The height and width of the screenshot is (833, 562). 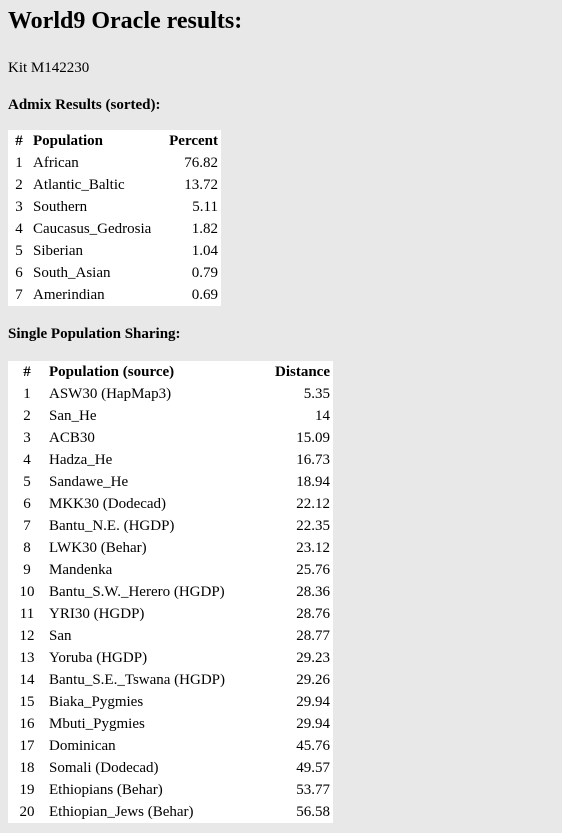 I want to click on population-name: Bantu_N.E. (HGDP), so click(x=112, y=526).